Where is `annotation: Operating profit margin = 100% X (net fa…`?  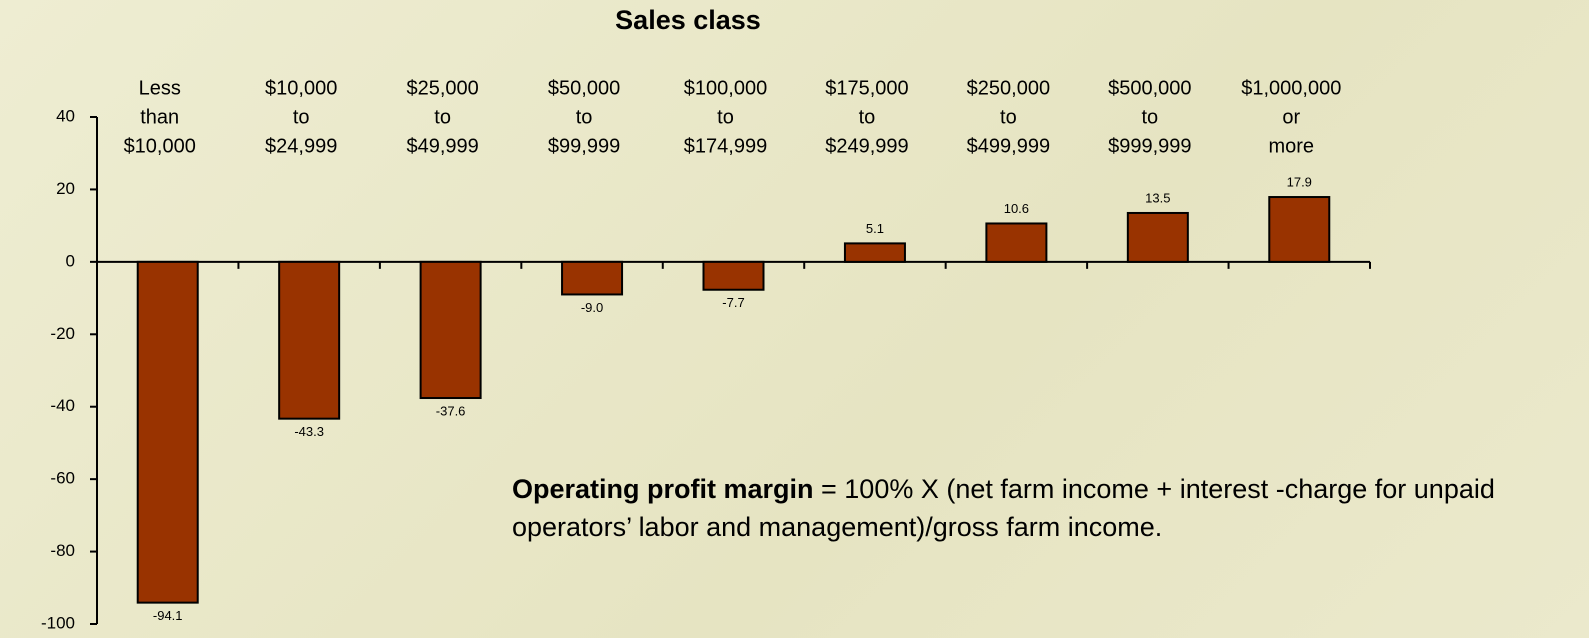 annotation: Operating profit margin = 100% X (net fa… is located at coordinates (1047, 508).